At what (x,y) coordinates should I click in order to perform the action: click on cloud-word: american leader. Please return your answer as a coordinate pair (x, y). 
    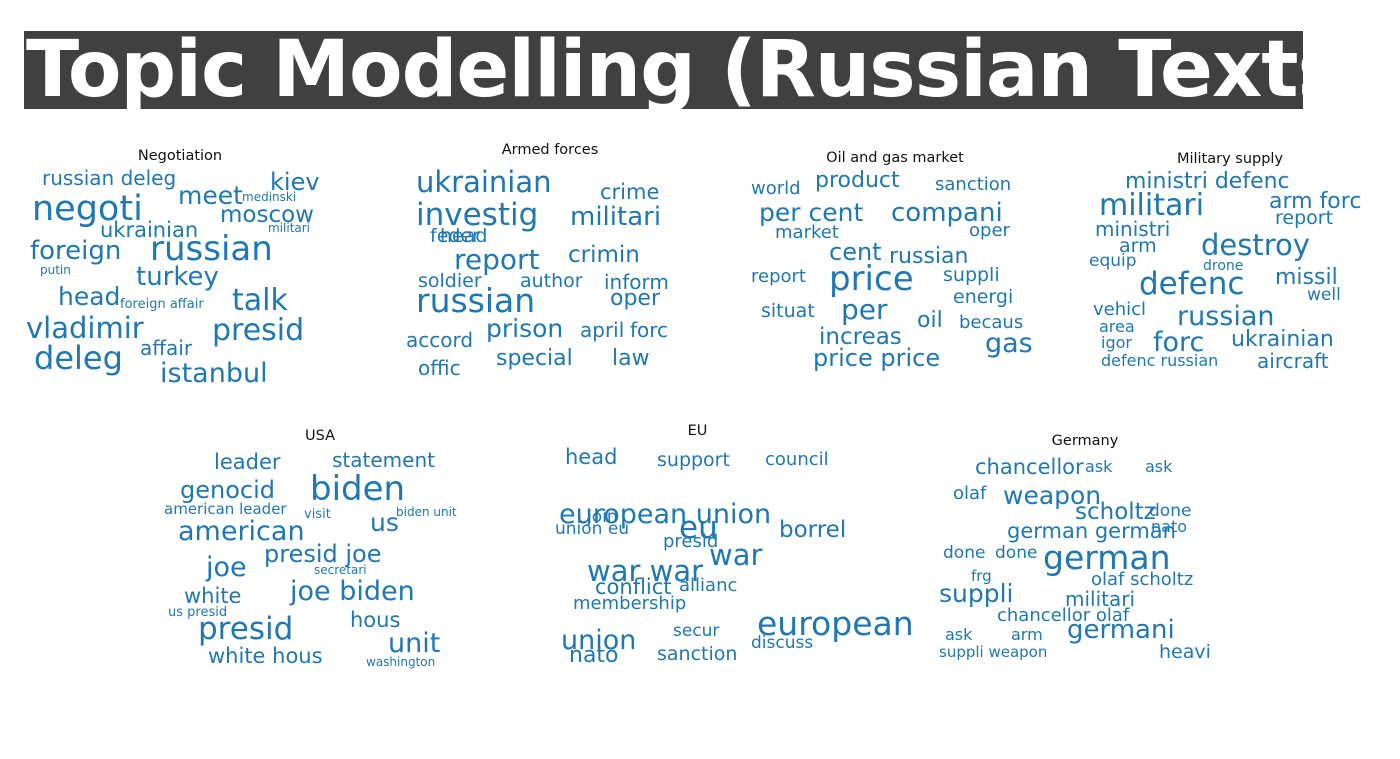
    Looking at the image, I should click on (225, 509).